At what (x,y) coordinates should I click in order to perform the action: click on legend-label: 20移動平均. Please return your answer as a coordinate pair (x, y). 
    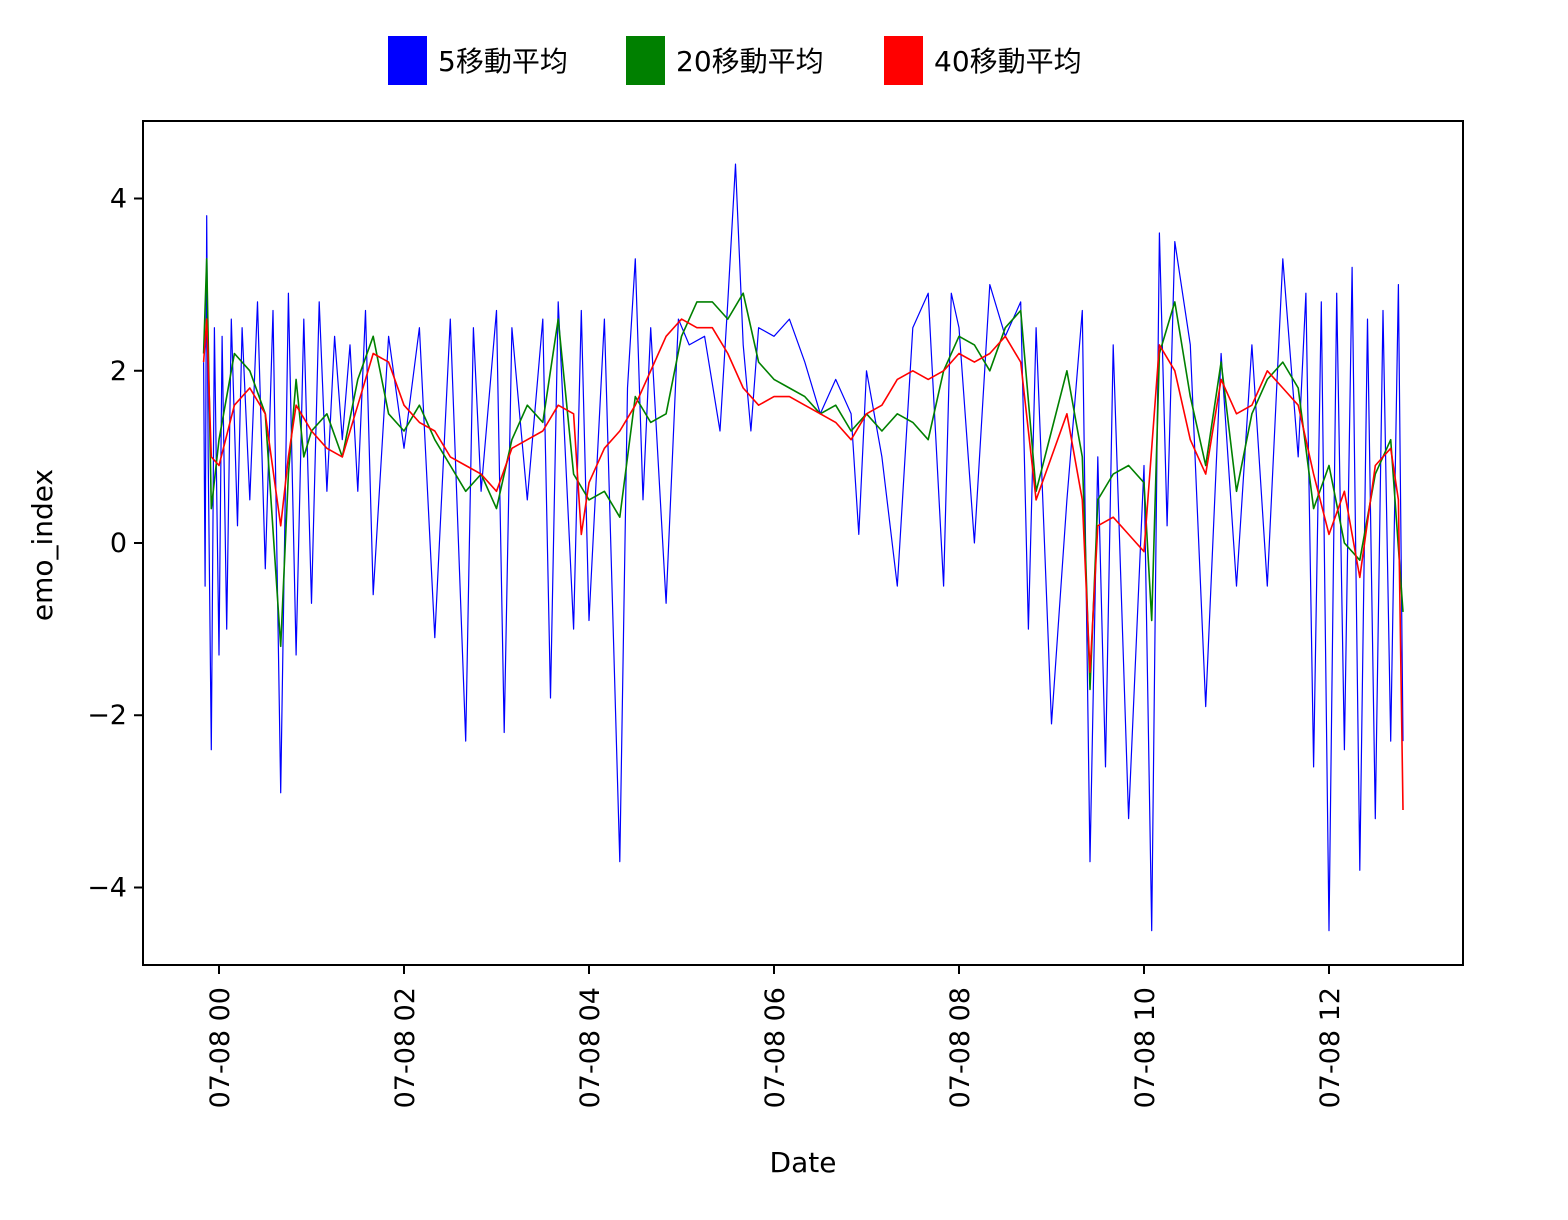
    Looking at the image, I should click on (750, 61).